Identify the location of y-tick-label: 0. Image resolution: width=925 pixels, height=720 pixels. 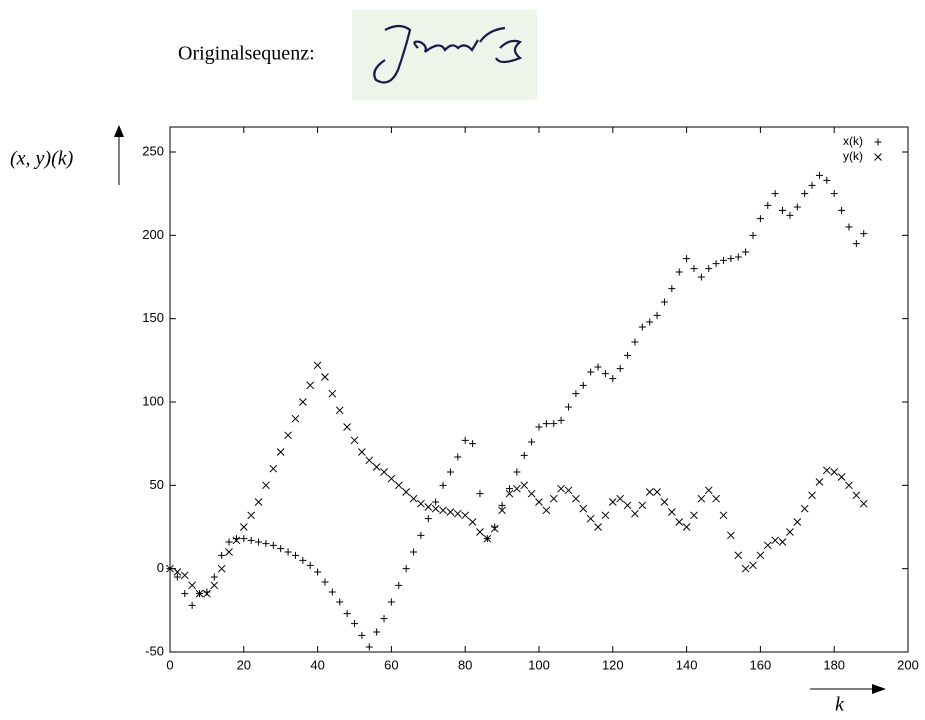
(160, 567).